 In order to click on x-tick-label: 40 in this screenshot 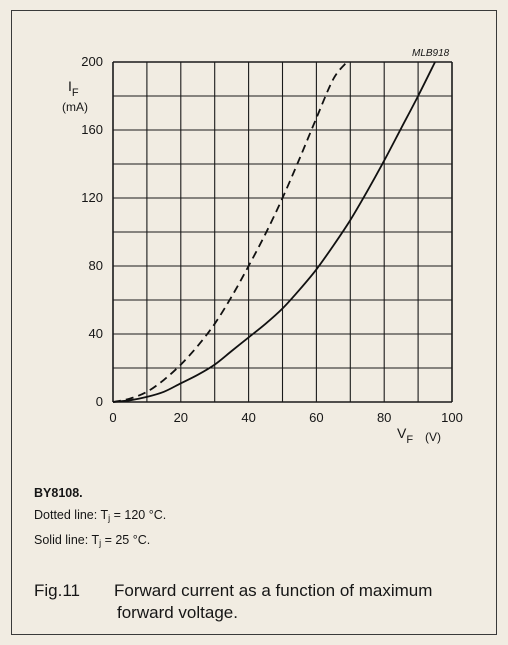, I will do `click(248, 417)`.